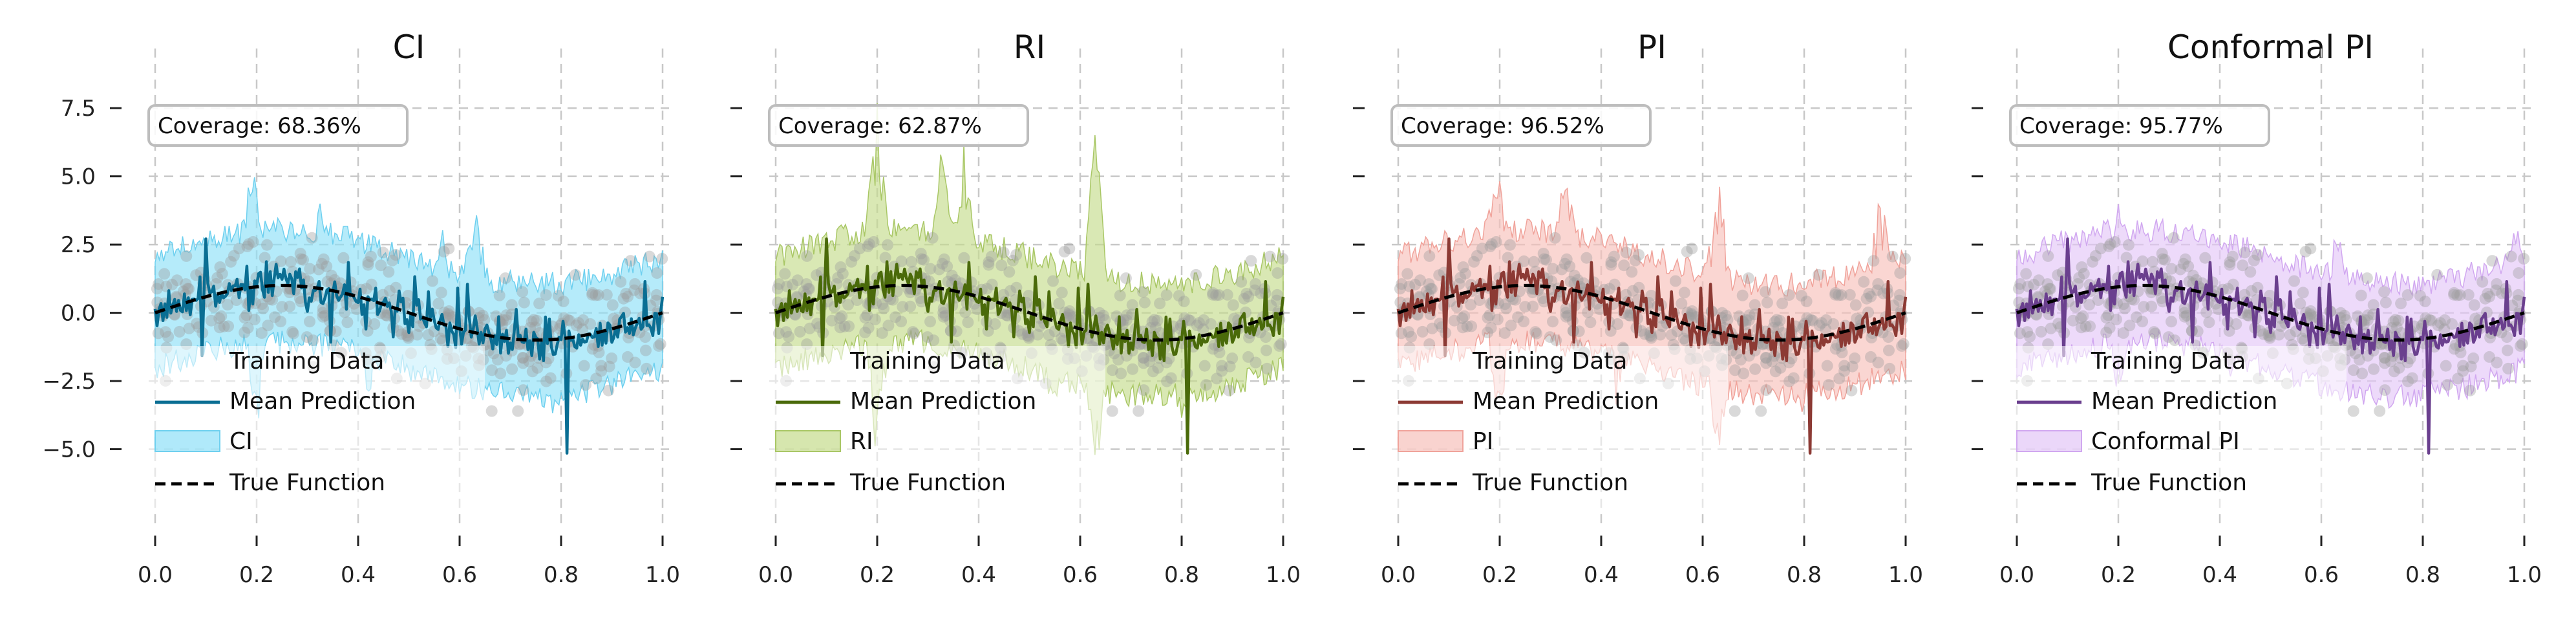  I want to click on mean-prediction-line, so click(409, 346).